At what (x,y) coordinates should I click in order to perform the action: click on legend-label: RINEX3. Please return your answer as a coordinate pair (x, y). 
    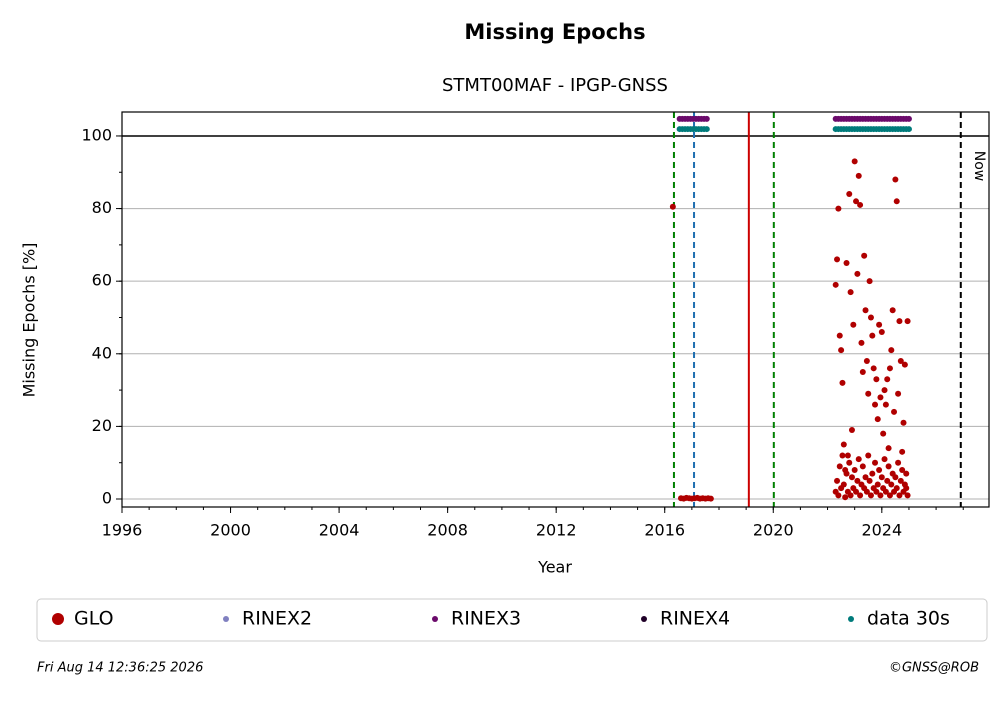
    Looking at the image, I should click on (486, 619).